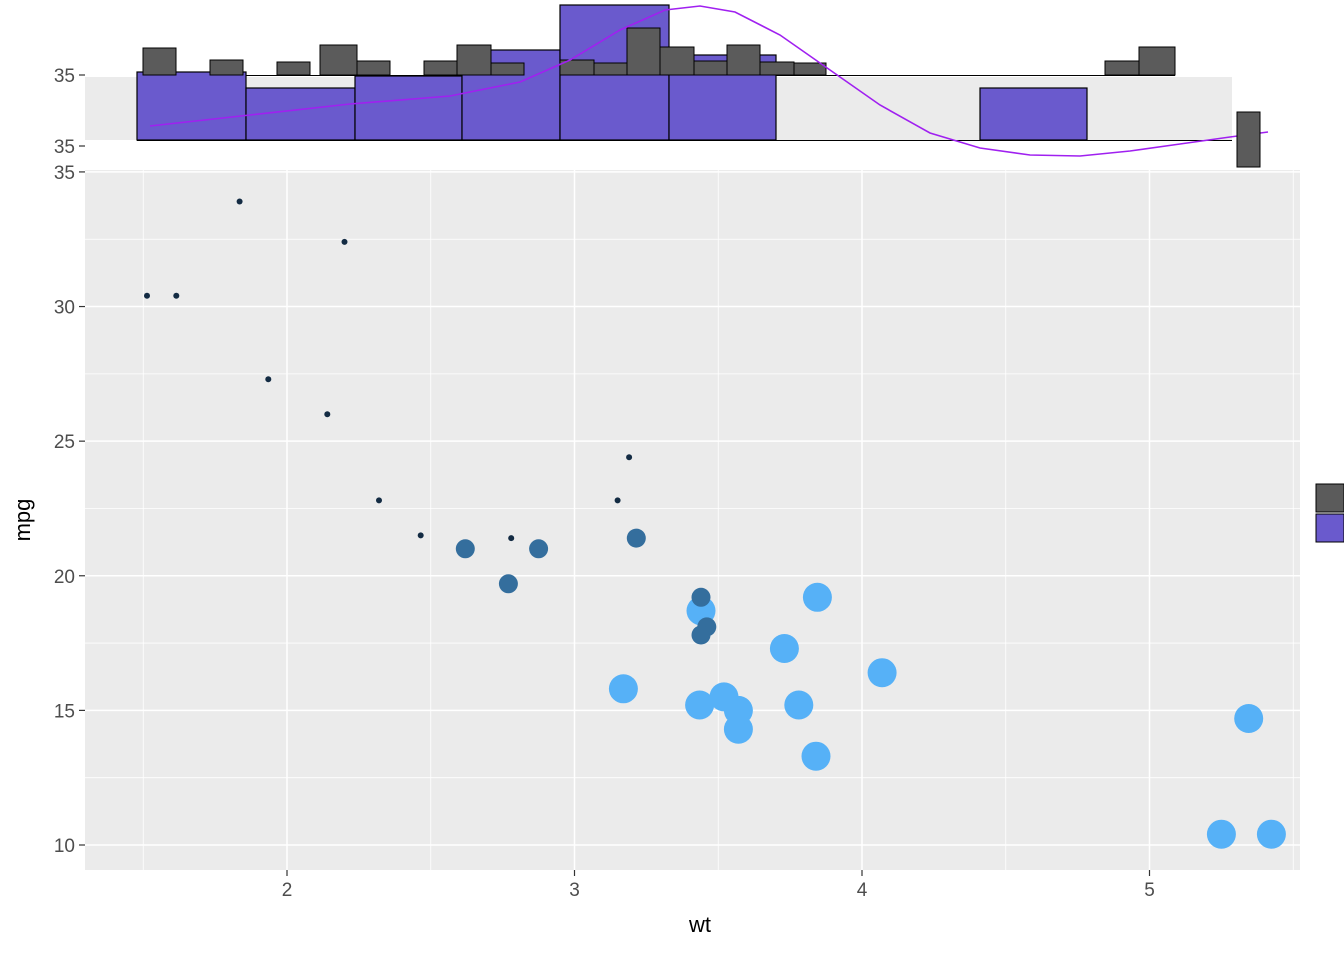 The image size is (1344, 960). What do you see at coordinates (1329, 498) in the screenshot?
I see `legend-key-gray-swatch` at bounding box center [1329, 498].